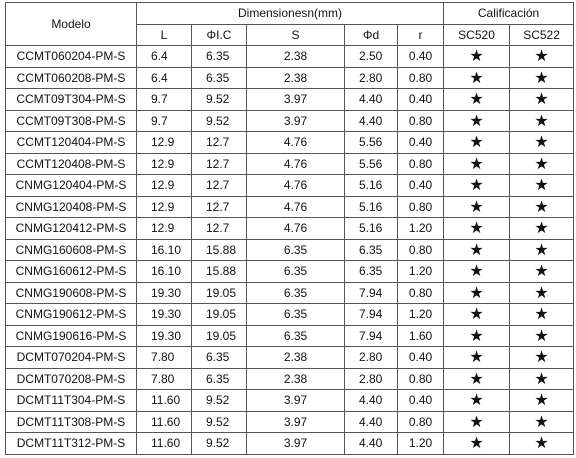  What do you see at coordinates (71, 249) in the screenshot?
I see `model-cell: CNMG160608-PM-S` at bounding box center [71, 249].